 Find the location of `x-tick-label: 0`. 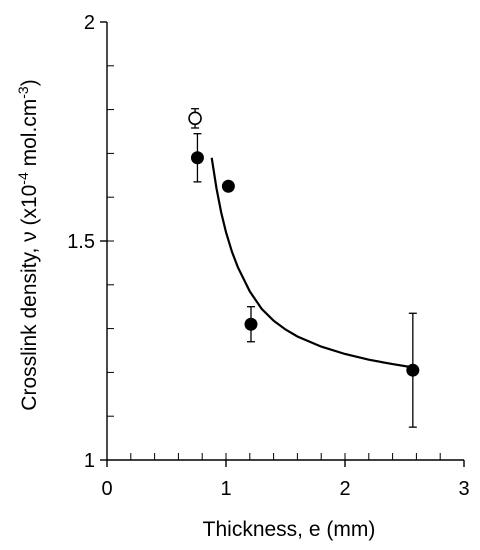

x-tick-label: 0 is located at coordinates (106, 489).